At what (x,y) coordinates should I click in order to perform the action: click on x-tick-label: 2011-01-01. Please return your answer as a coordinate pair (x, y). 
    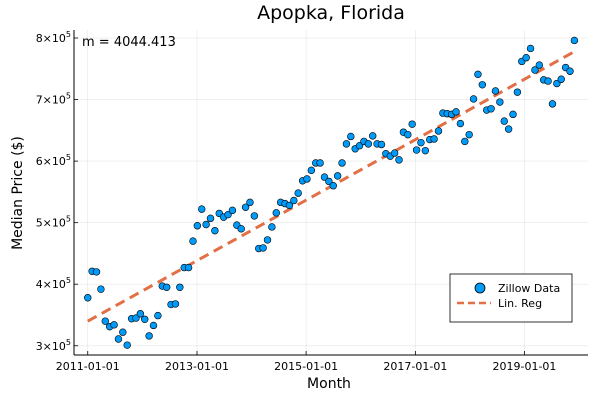
    Looking at the image, I should click on (88, 366).